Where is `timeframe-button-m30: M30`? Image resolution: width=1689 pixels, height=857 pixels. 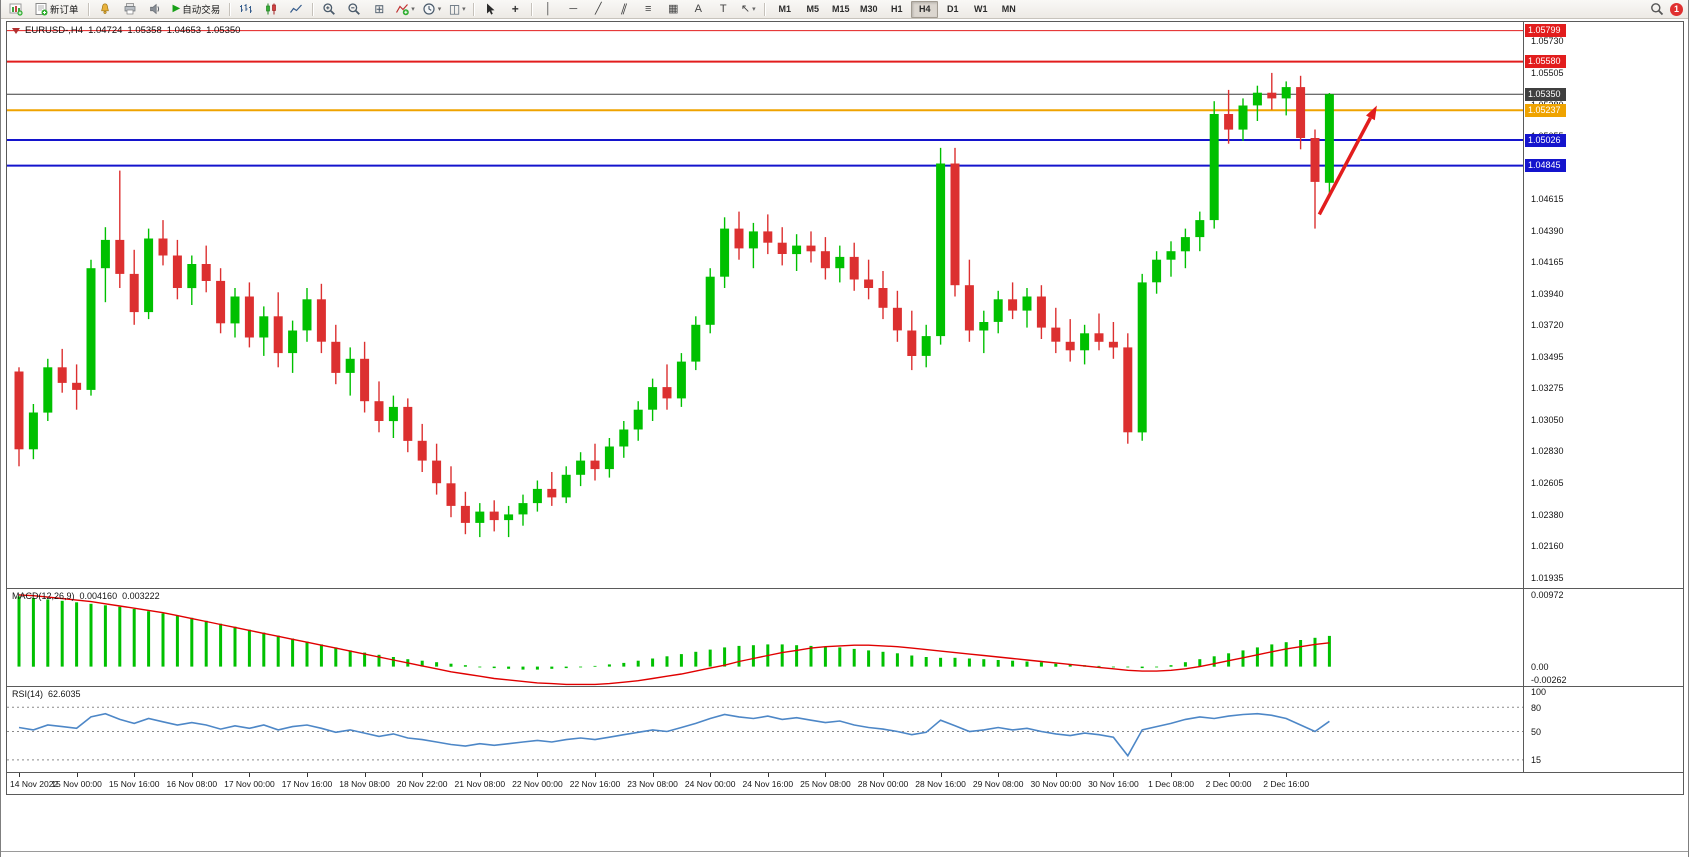
timeframe-button-m30: M30 is located at coordinates (869, 9).